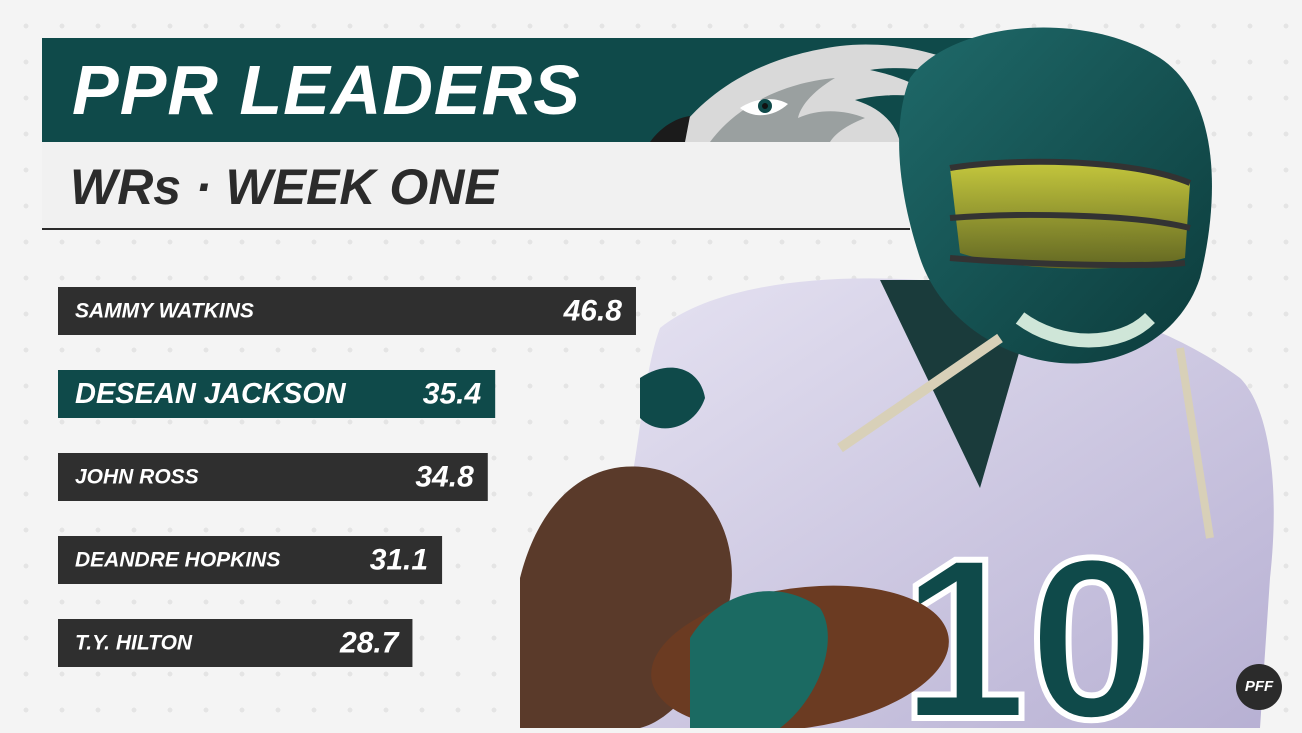 The image size is (1302, 733). Describe the element at coordinates (211, 394) in the screenshot. I see `bar-label: DESEAN JACKSON` at that location.